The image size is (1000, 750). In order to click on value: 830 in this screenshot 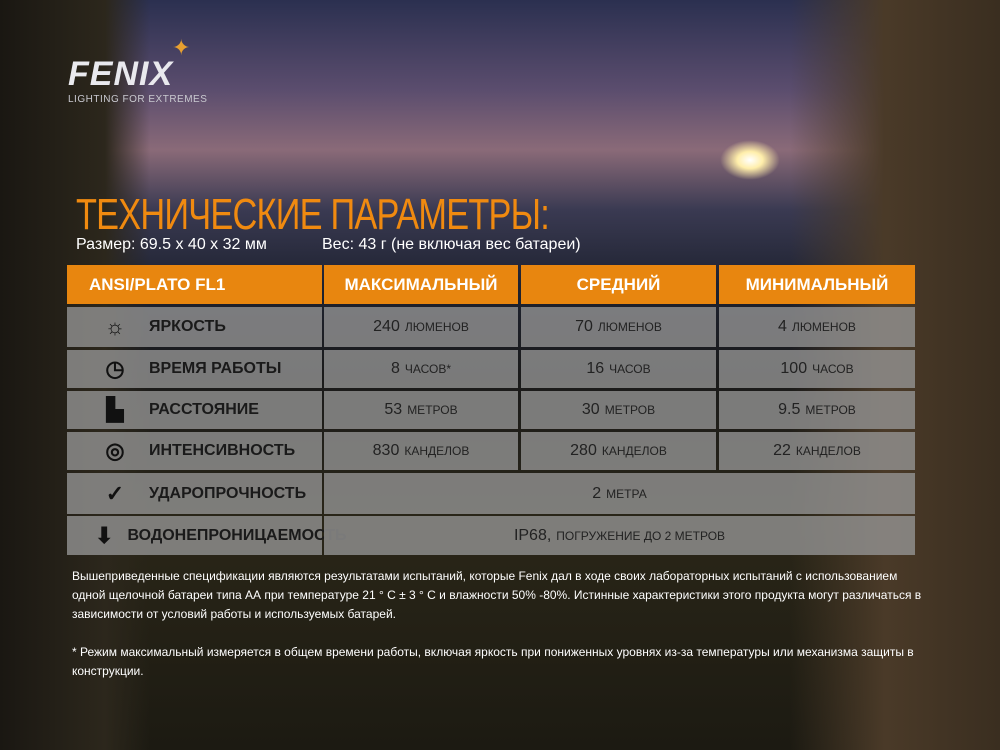, I will do `click(386, 450)`.